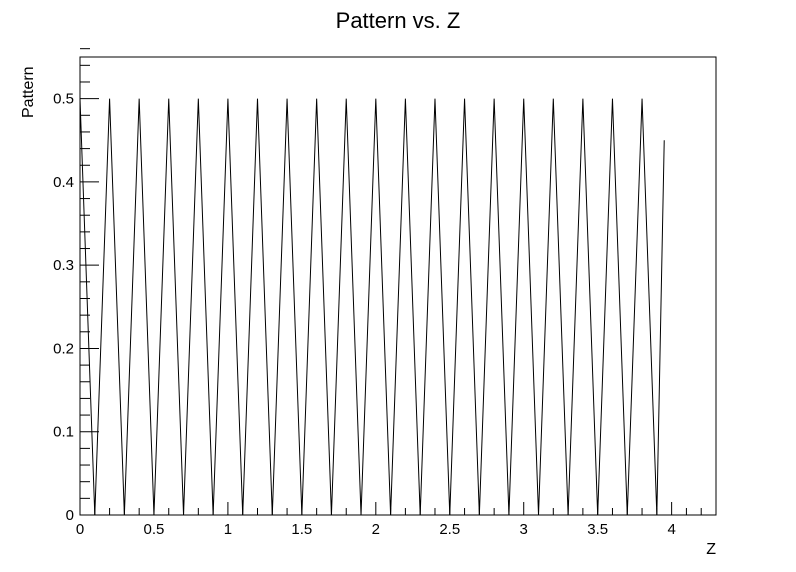 The image size is (796, 572). I want to click on x-tick-label: 3, so click(524, 529).